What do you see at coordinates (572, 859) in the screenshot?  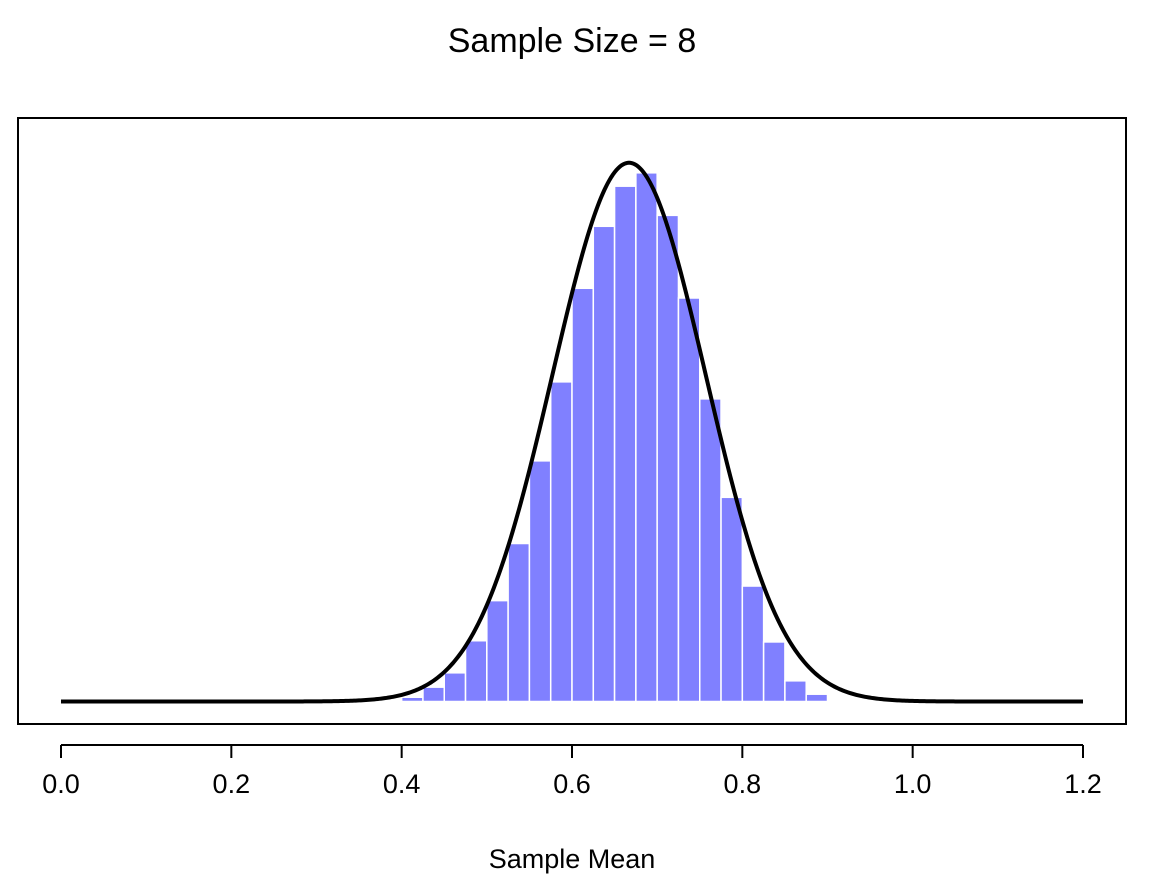 I see `x-axis-label: Sample Mean` at bounding box center [572, 859].